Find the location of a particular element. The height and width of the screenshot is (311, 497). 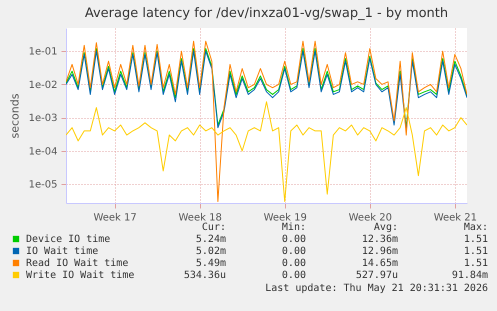

legend-label: IO Wait time is located at coordinates (62, 251).